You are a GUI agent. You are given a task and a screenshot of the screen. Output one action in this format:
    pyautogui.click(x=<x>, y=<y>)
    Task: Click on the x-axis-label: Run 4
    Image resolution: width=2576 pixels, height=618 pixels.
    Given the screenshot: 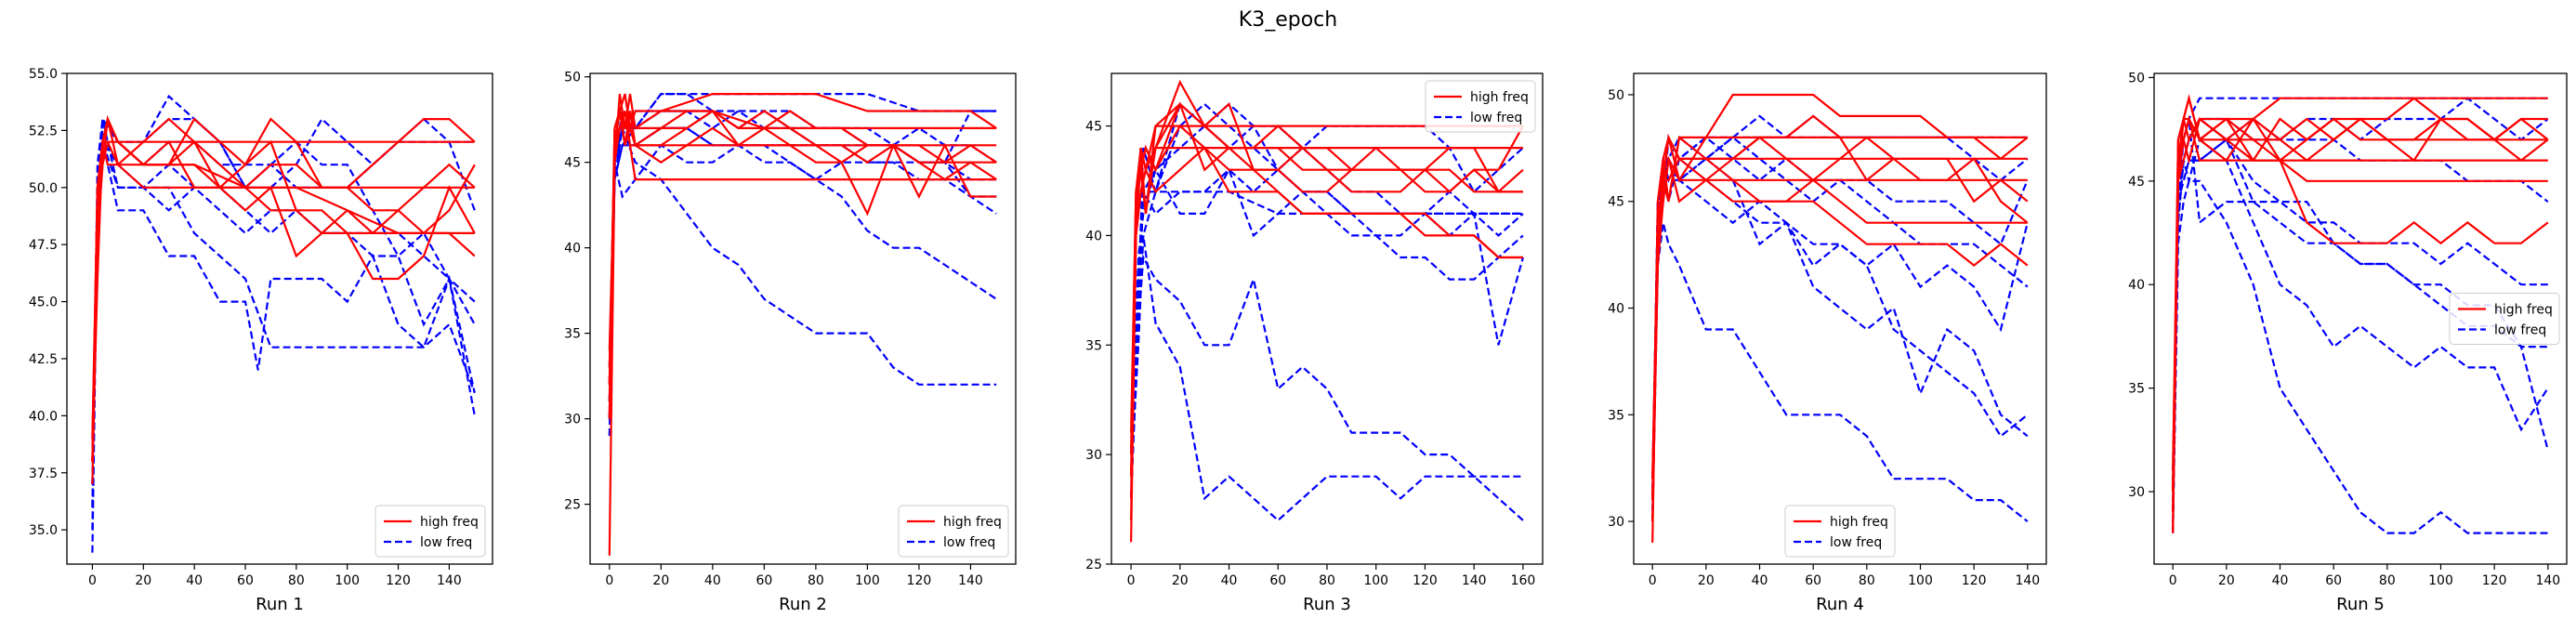 What is the action you would take?
    pyautogui.click(x=1840, y=604)
    